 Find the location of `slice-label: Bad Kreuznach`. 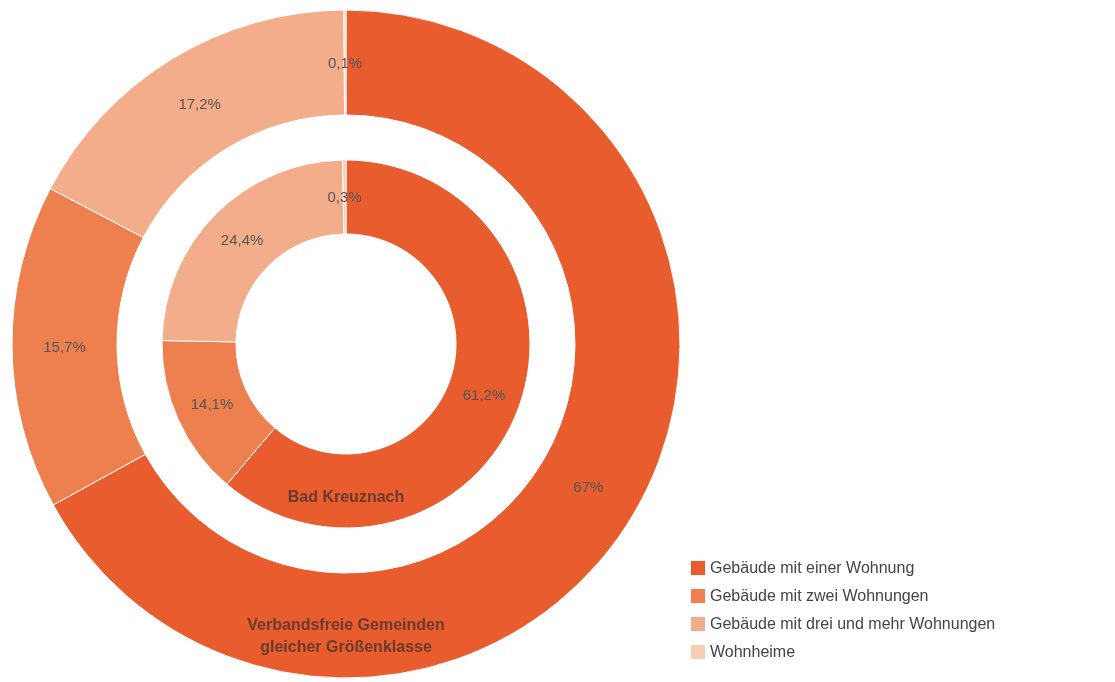

slice-label: Bad Kreuznach is located at coordinates (346, 496).